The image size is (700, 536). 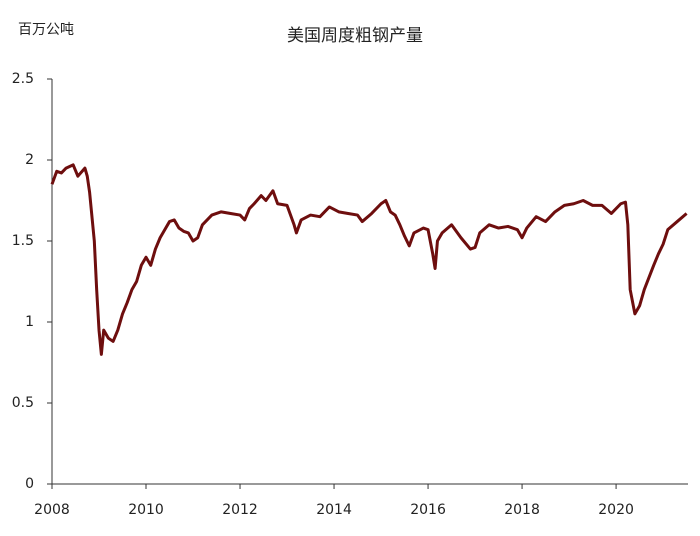 What do you see at coordinates (616, 510) in the screenshot?
I see `x-tick-label: 2020` at bounding box center [616, 510].